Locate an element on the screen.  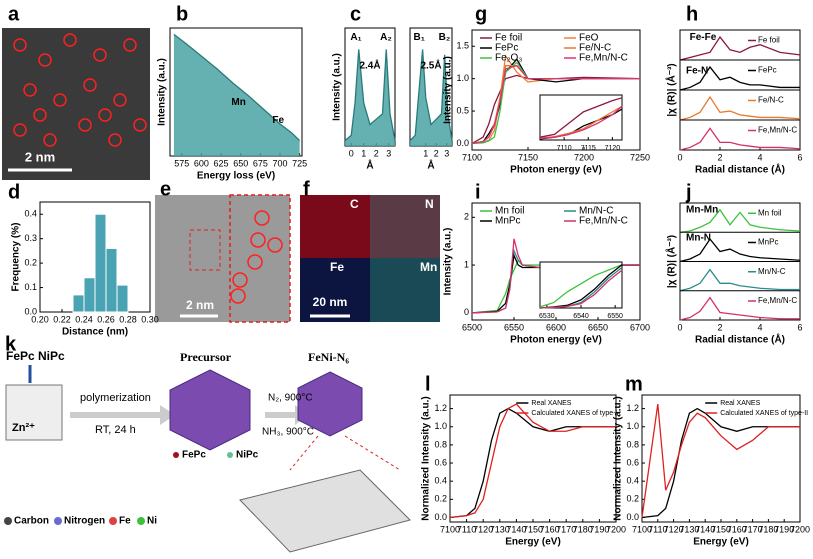
x-axis-label: Å is located at coordinates (369, 165).